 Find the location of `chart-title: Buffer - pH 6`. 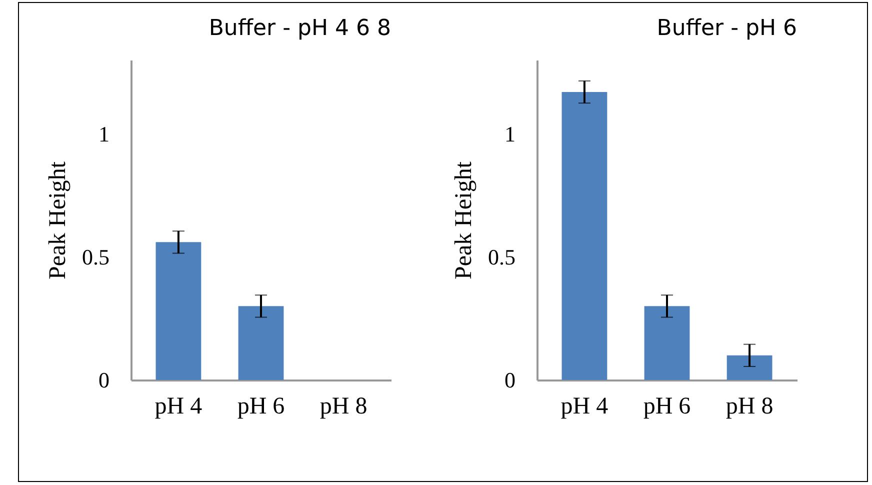

chart-title: Buffer - pH 6 is located at coordinates (726, 28).